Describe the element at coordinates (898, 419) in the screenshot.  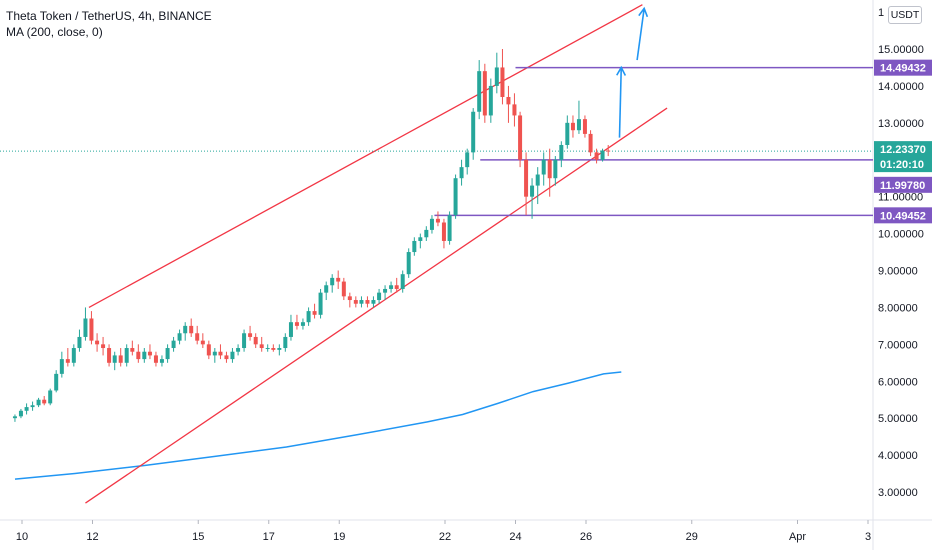
I see `y-tick-label: 5.00000` at that location.